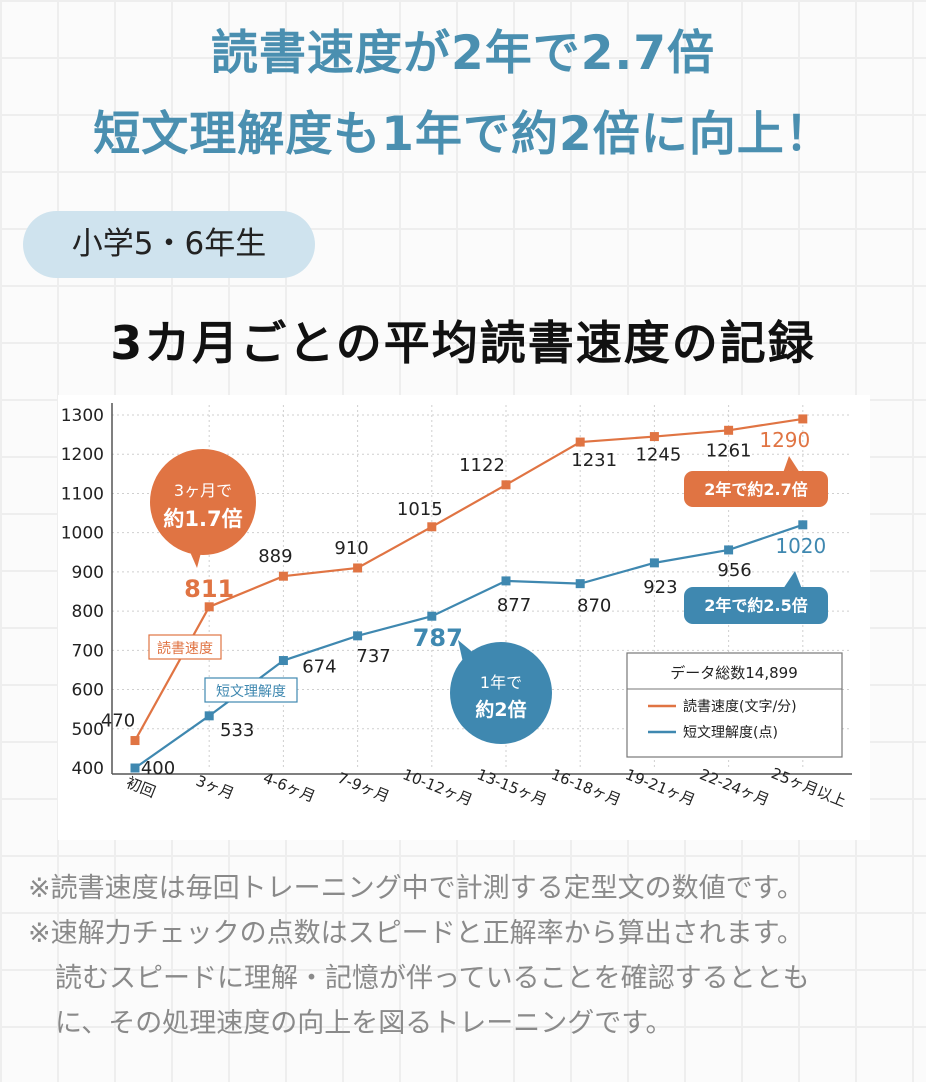  What do you see at coordinates (514, 605) in the screenshot?
I see `comprehension-data-label: 877` at bounding box center [514, 605].